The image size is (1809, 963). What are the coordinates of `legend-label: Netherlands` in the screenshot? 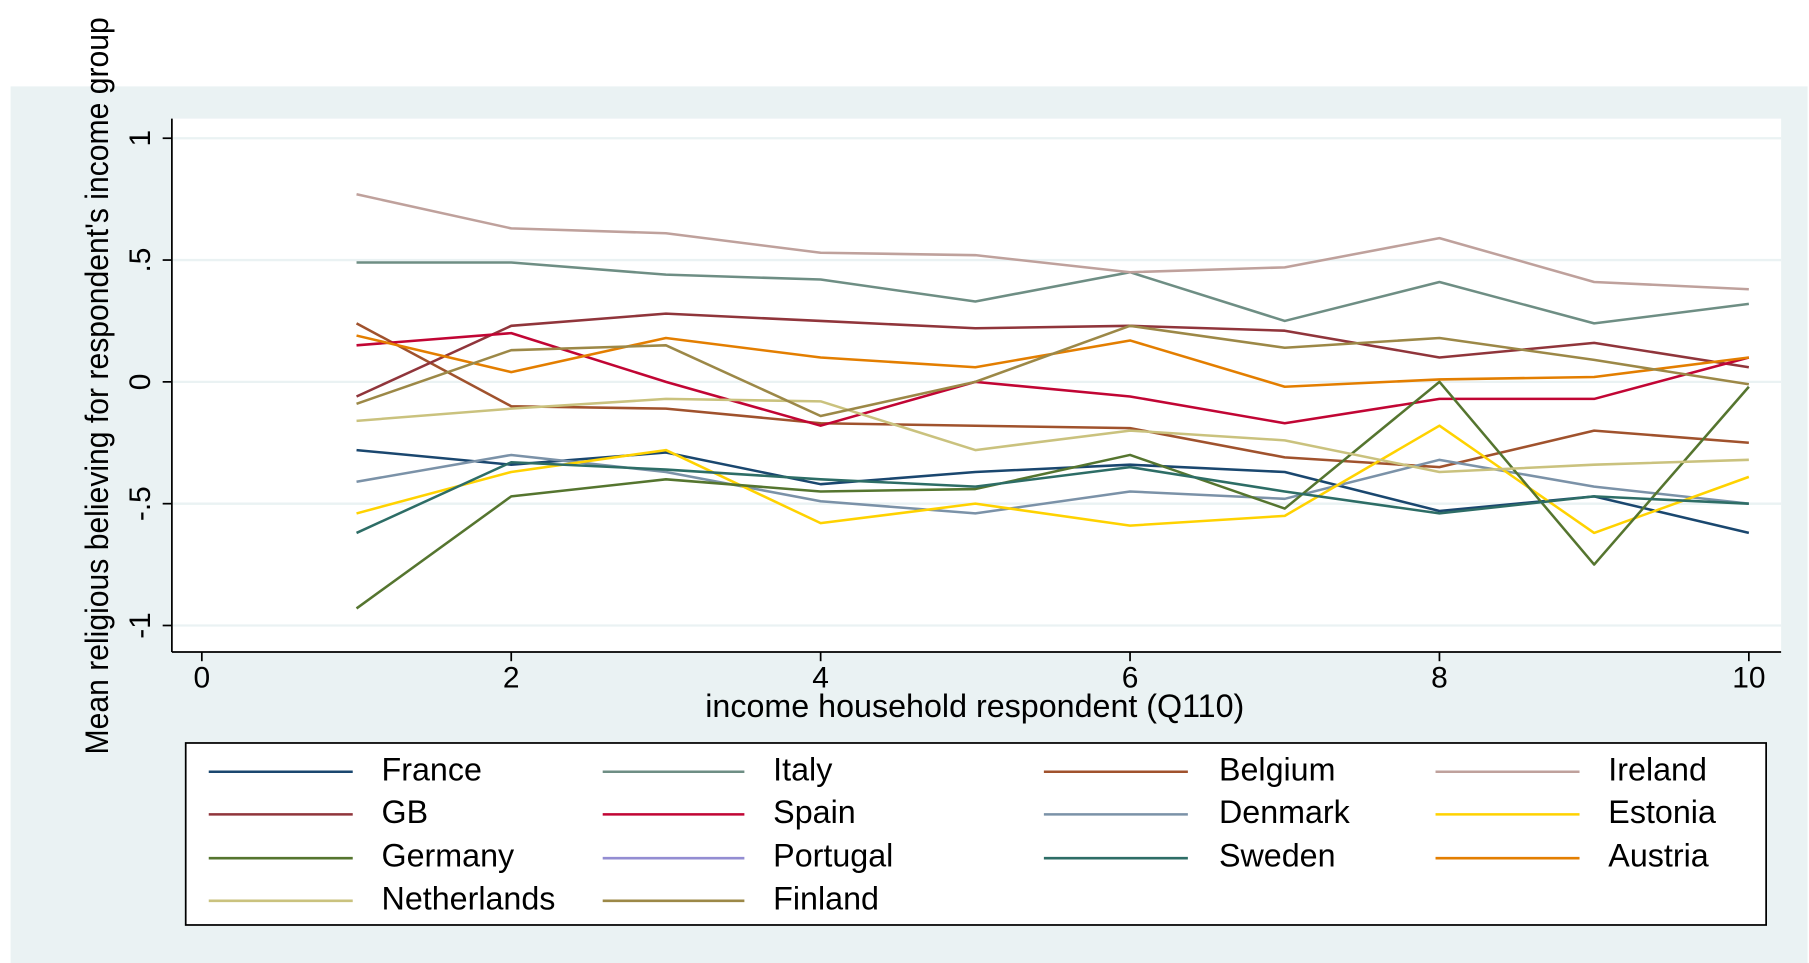 It's located at (469, 898).